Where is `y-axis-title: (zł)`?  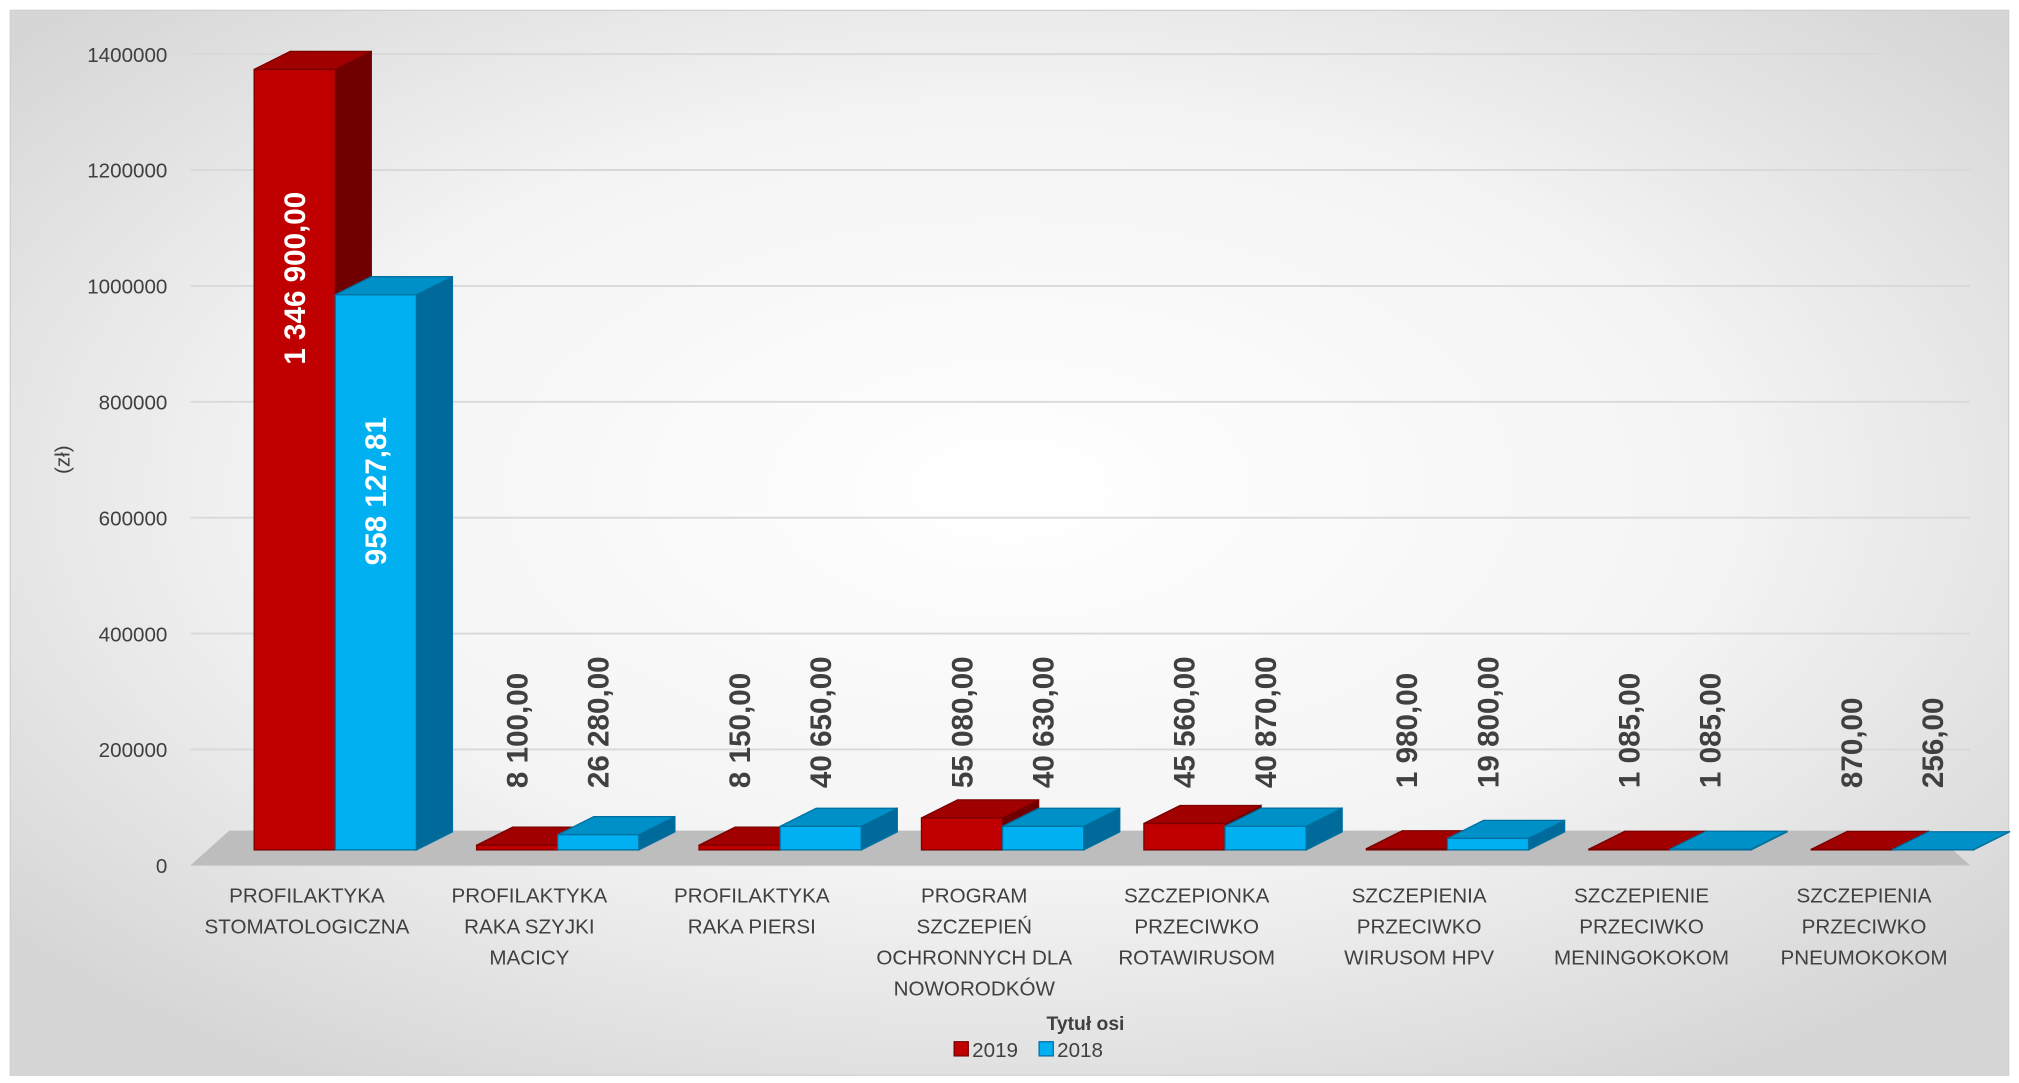
y-axis-title: (zł) is located at coordinates (63, 459).